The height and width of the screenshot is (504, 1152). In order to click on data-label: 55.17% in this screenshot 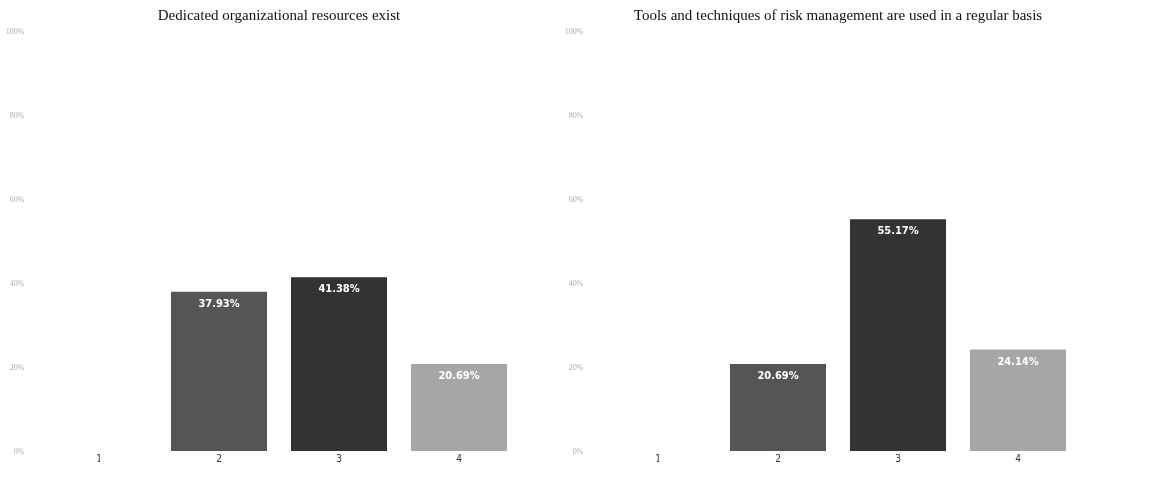, I will do `click(898, 231)`.